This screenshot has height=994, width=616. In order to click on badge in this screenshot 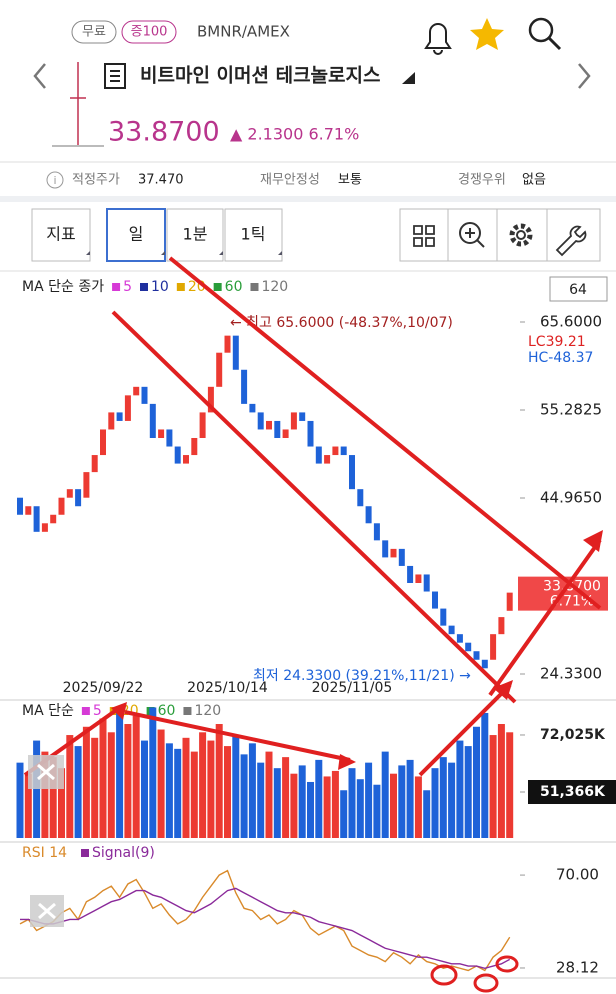, I will do `click(94, 32)`.